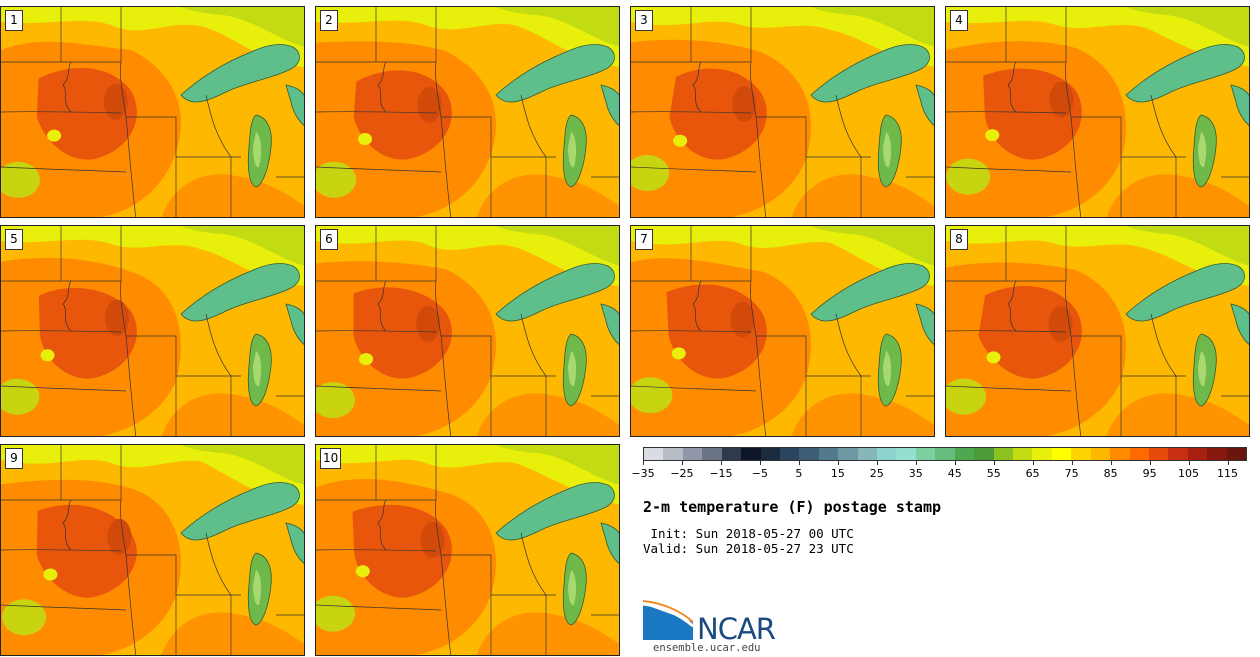 The image size is (1260, 657). What do you see at coordinates (799, 473) in the screenshot?
I see `colorbar-tick-label: 5` at bounding box center [799, 473].